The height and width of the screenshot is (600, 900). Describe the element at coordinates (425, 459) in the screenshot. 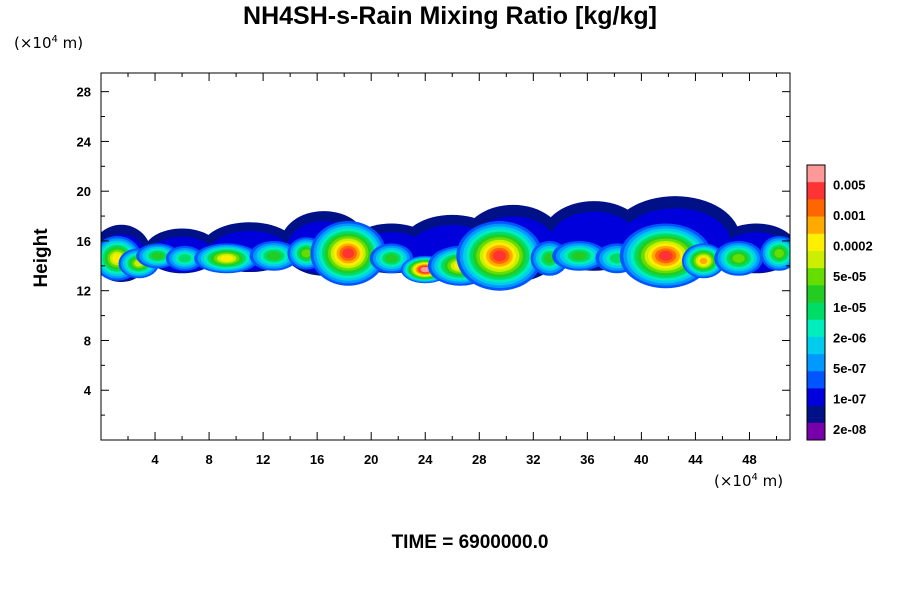

I see `x-tick-label: 24` at that location.